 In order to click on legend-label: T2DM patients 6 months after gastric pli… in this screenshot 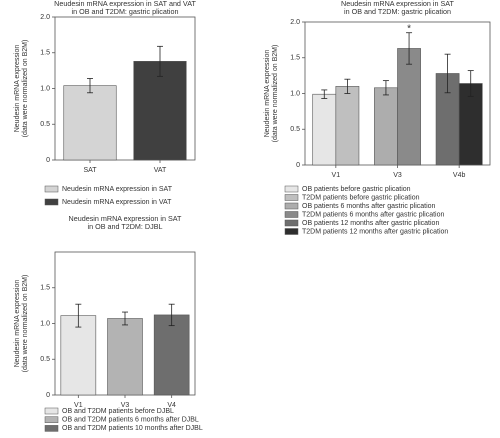, I will do `click(373, 214)`.